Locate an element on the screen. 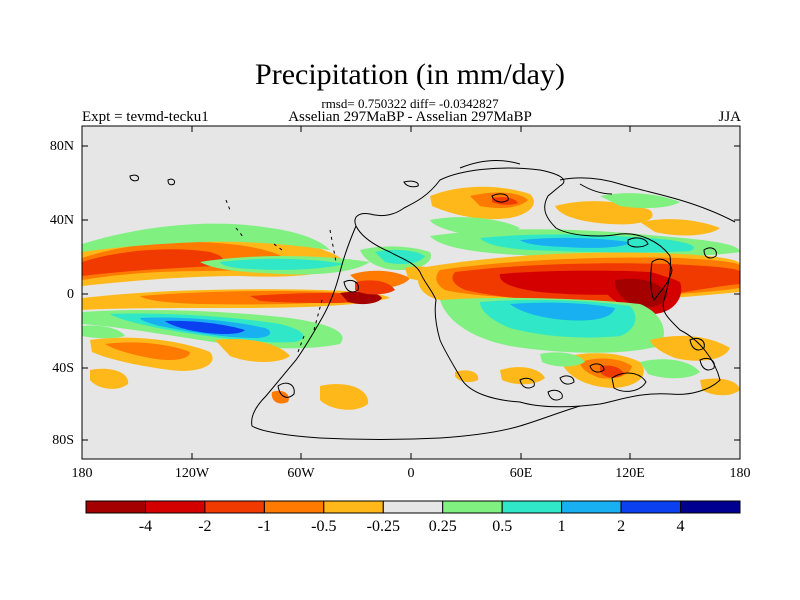 This screenshot has width=800, height=600. plot-title: Precipitation (in mm/day) is located at coordinates (410, 74).